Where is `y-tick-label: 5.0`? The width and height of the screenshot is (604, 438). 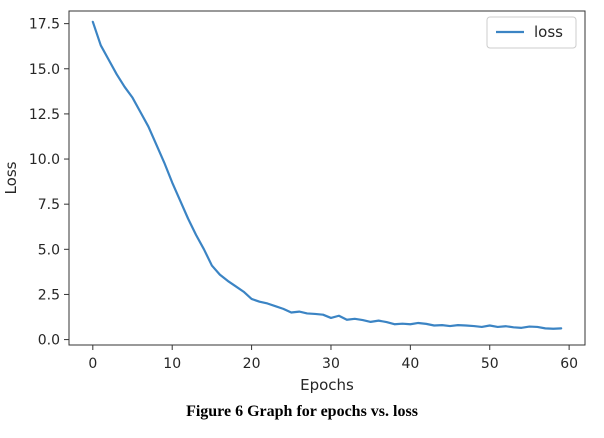 y-tick-label: 5.0 is located at coordinates (49, 250).